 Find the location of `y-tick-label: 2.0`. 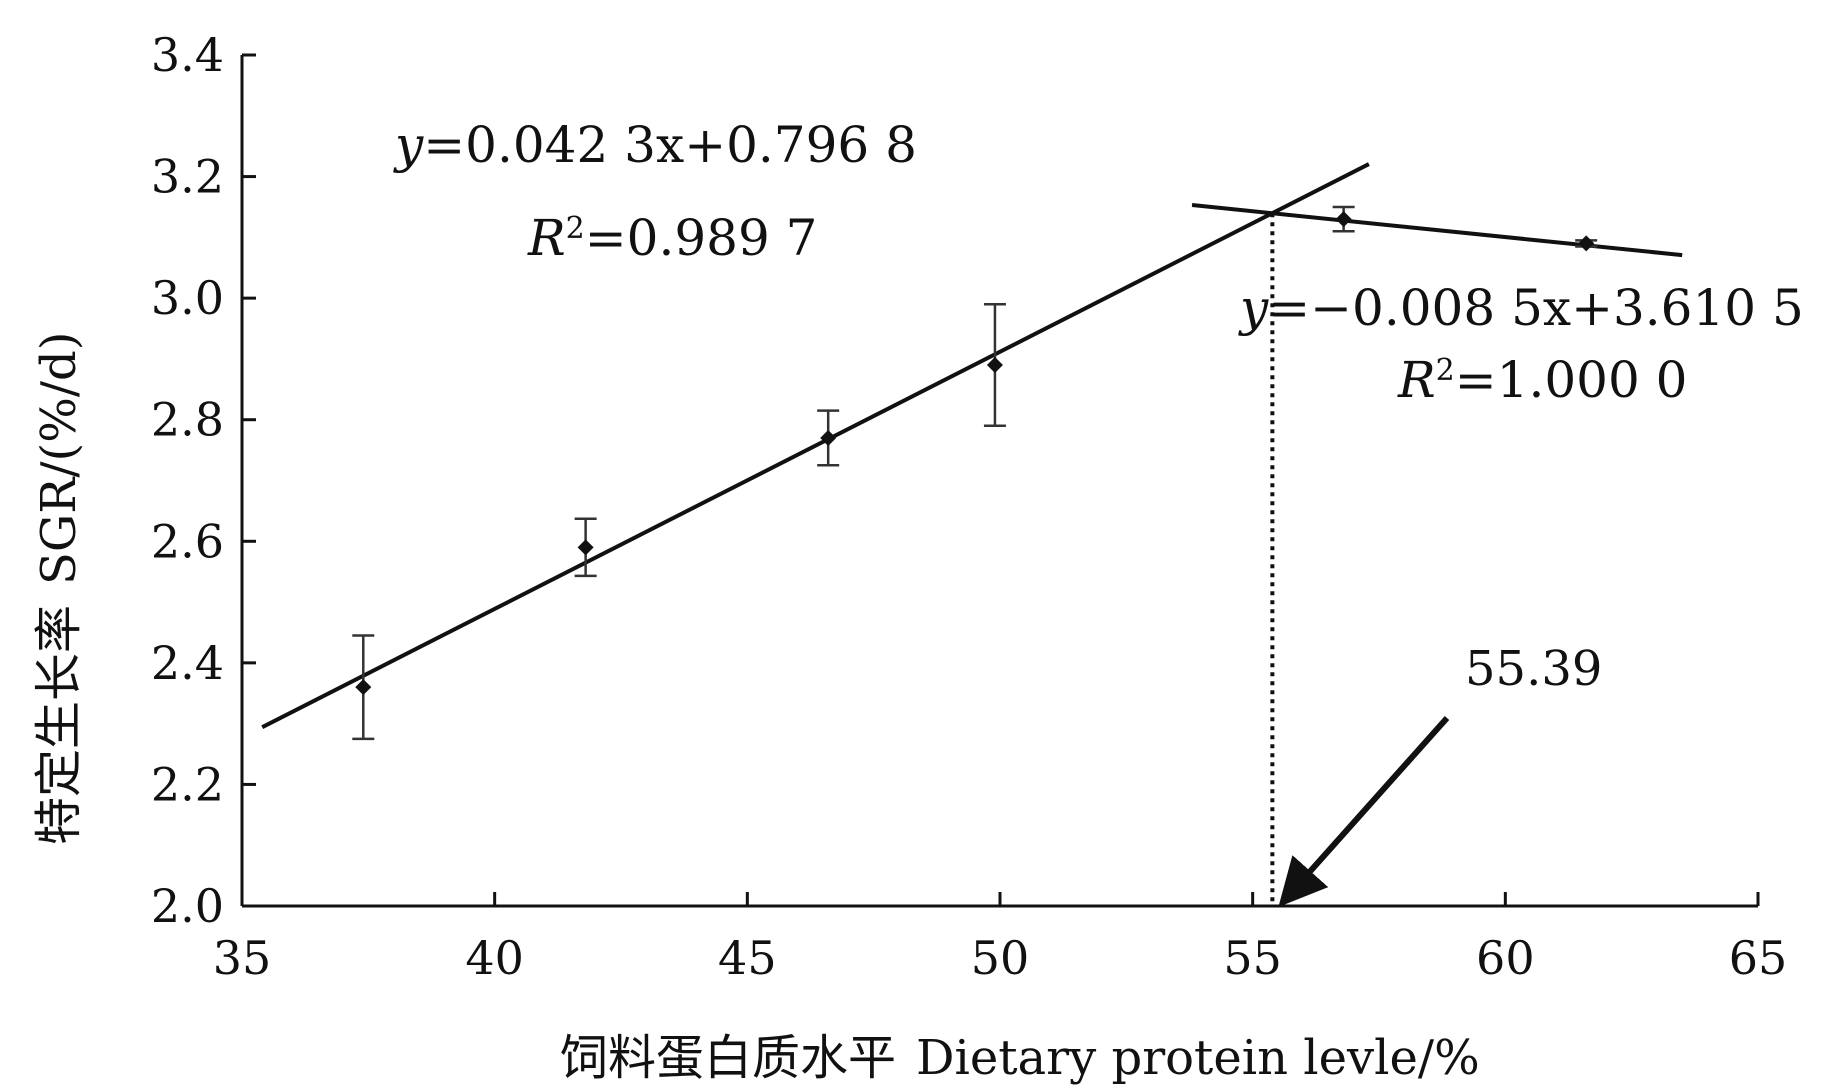

y-tick-label: 2.0 is located at coordinates (187, 906).